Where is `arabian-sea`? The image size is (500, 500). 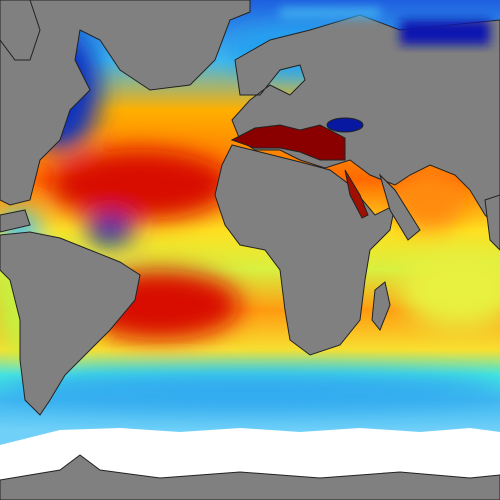
arabian-sea is located at coordinates (430, 200).